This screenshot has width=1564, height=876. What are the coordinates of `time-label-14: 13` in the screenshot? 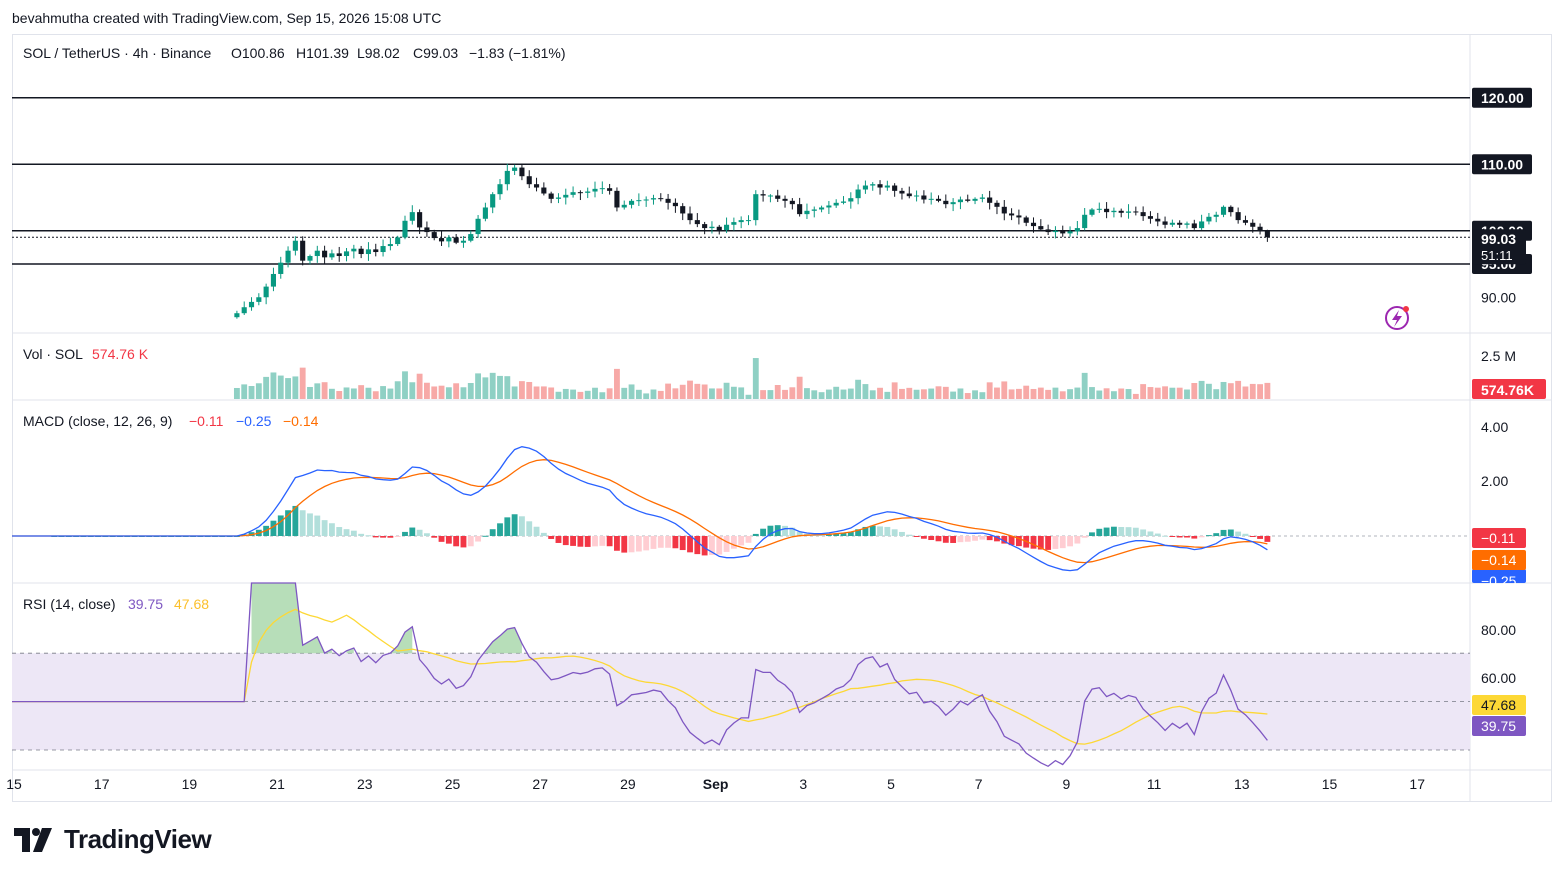 It's located at (1242, 784).